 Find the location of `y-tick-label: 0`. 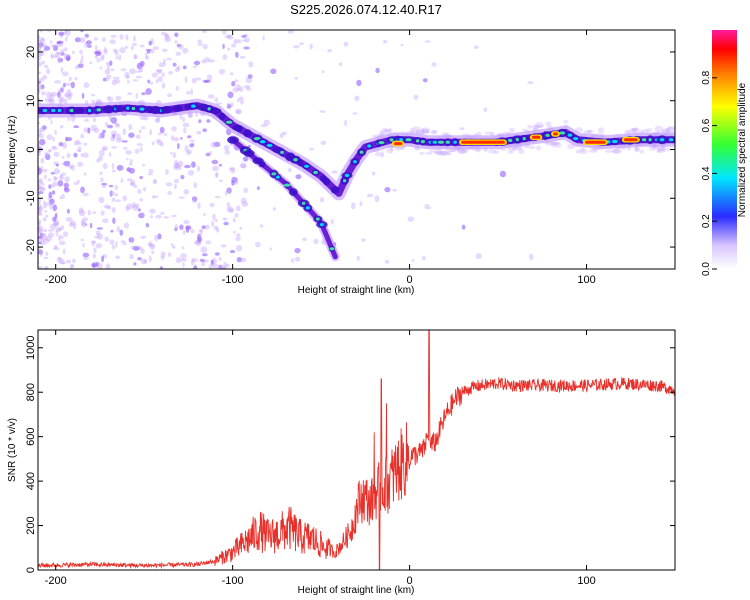

y-tick-label: 0 is located at coordinates (31, 570).